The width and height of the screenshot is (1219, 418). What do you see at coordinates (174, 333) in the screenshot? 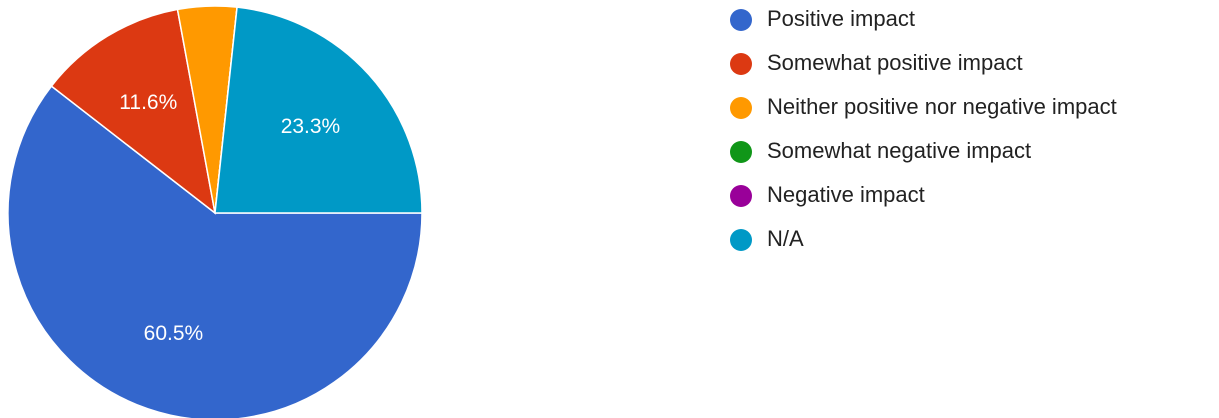
I see `slice-label: 60.5%` at bounding box center [174, 333].